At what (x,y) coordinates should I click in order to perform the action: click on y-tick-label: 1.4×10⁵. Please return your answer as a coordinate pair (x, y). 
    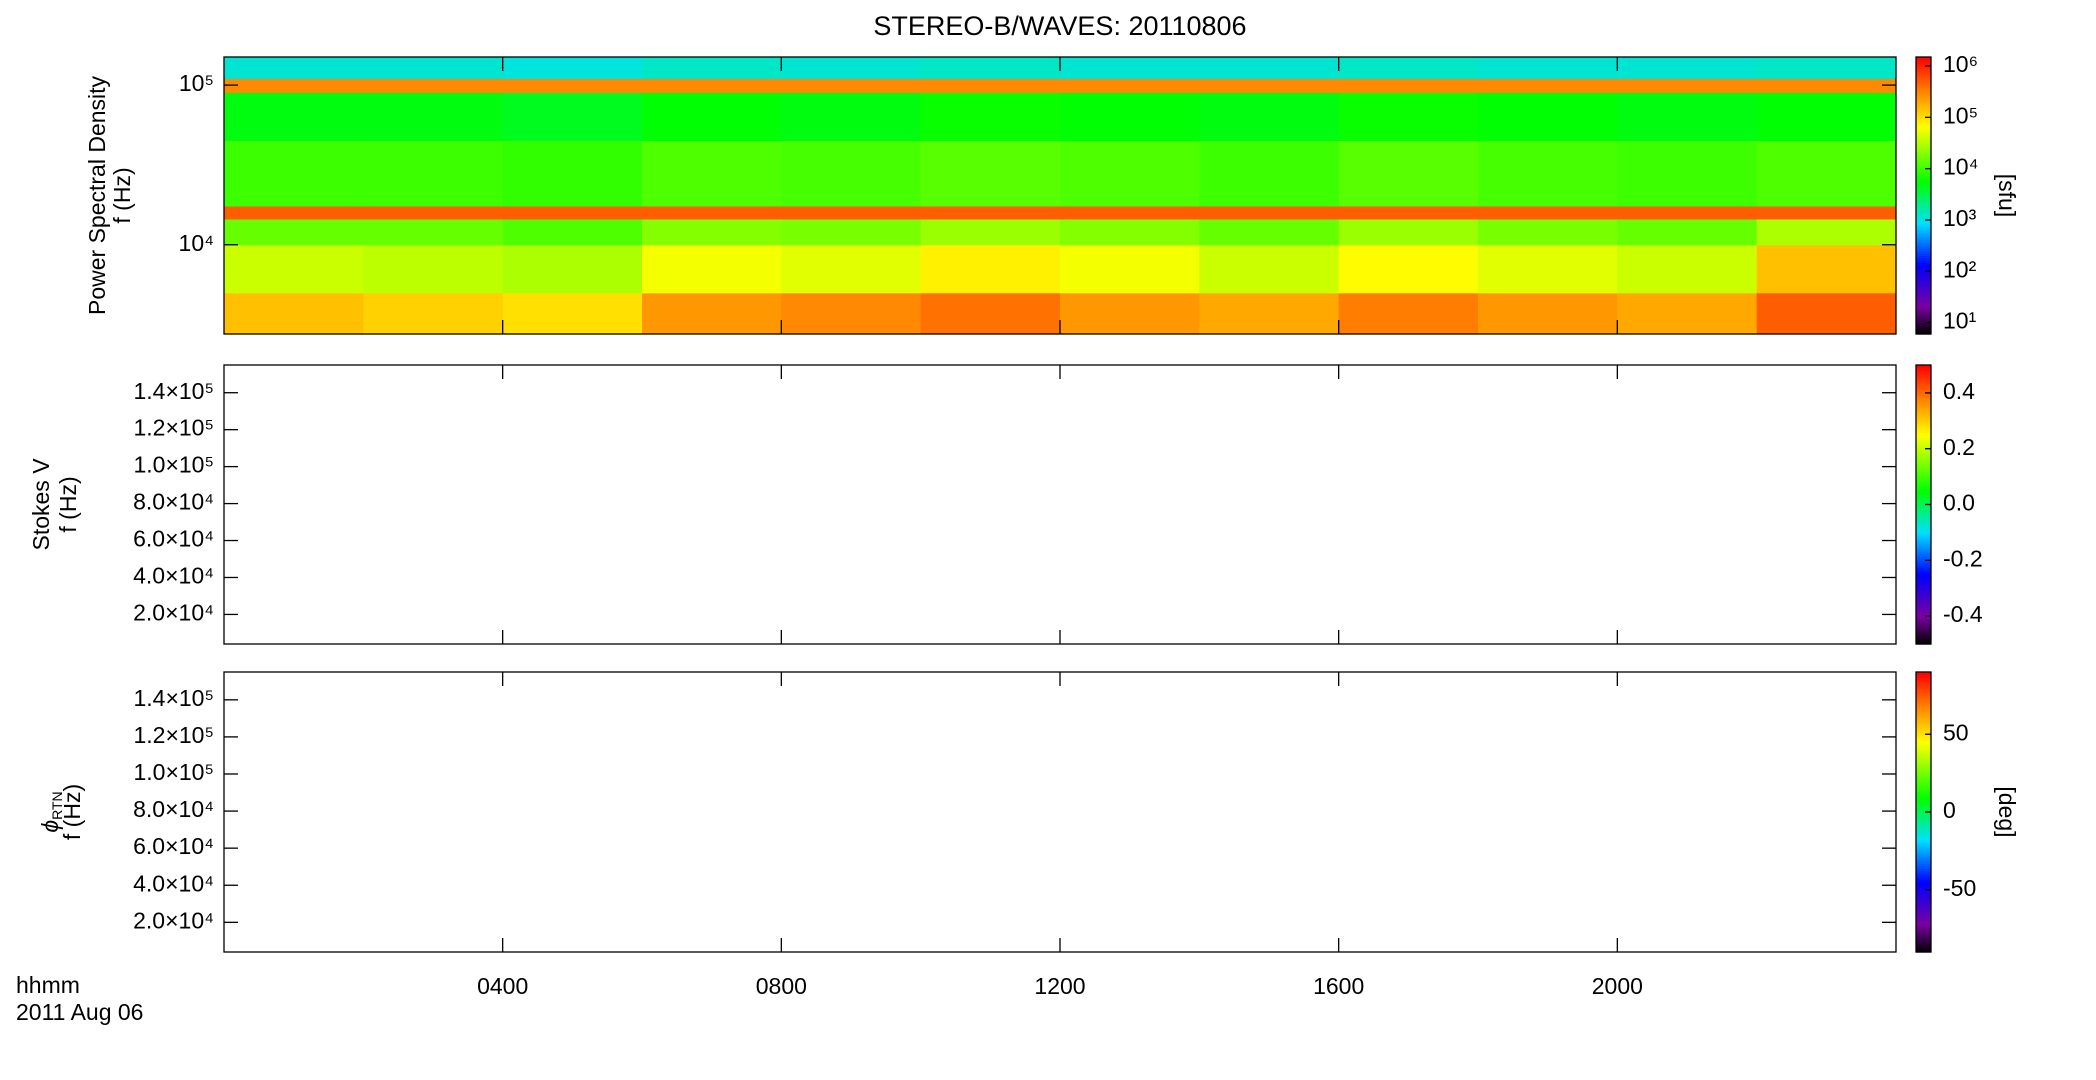
    Looking at the image, I should click on (173, 391).